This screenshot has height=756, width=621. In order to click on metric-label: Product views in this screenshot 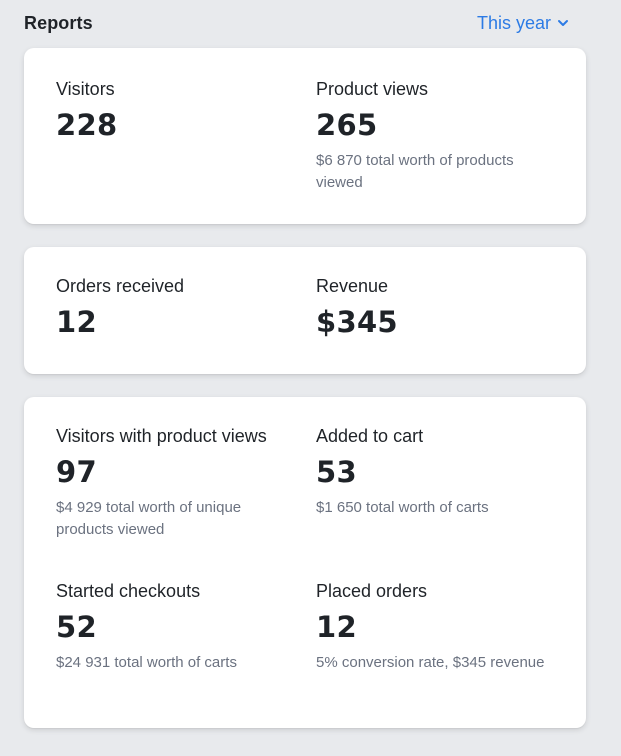, I will do `click(372, 89)`.